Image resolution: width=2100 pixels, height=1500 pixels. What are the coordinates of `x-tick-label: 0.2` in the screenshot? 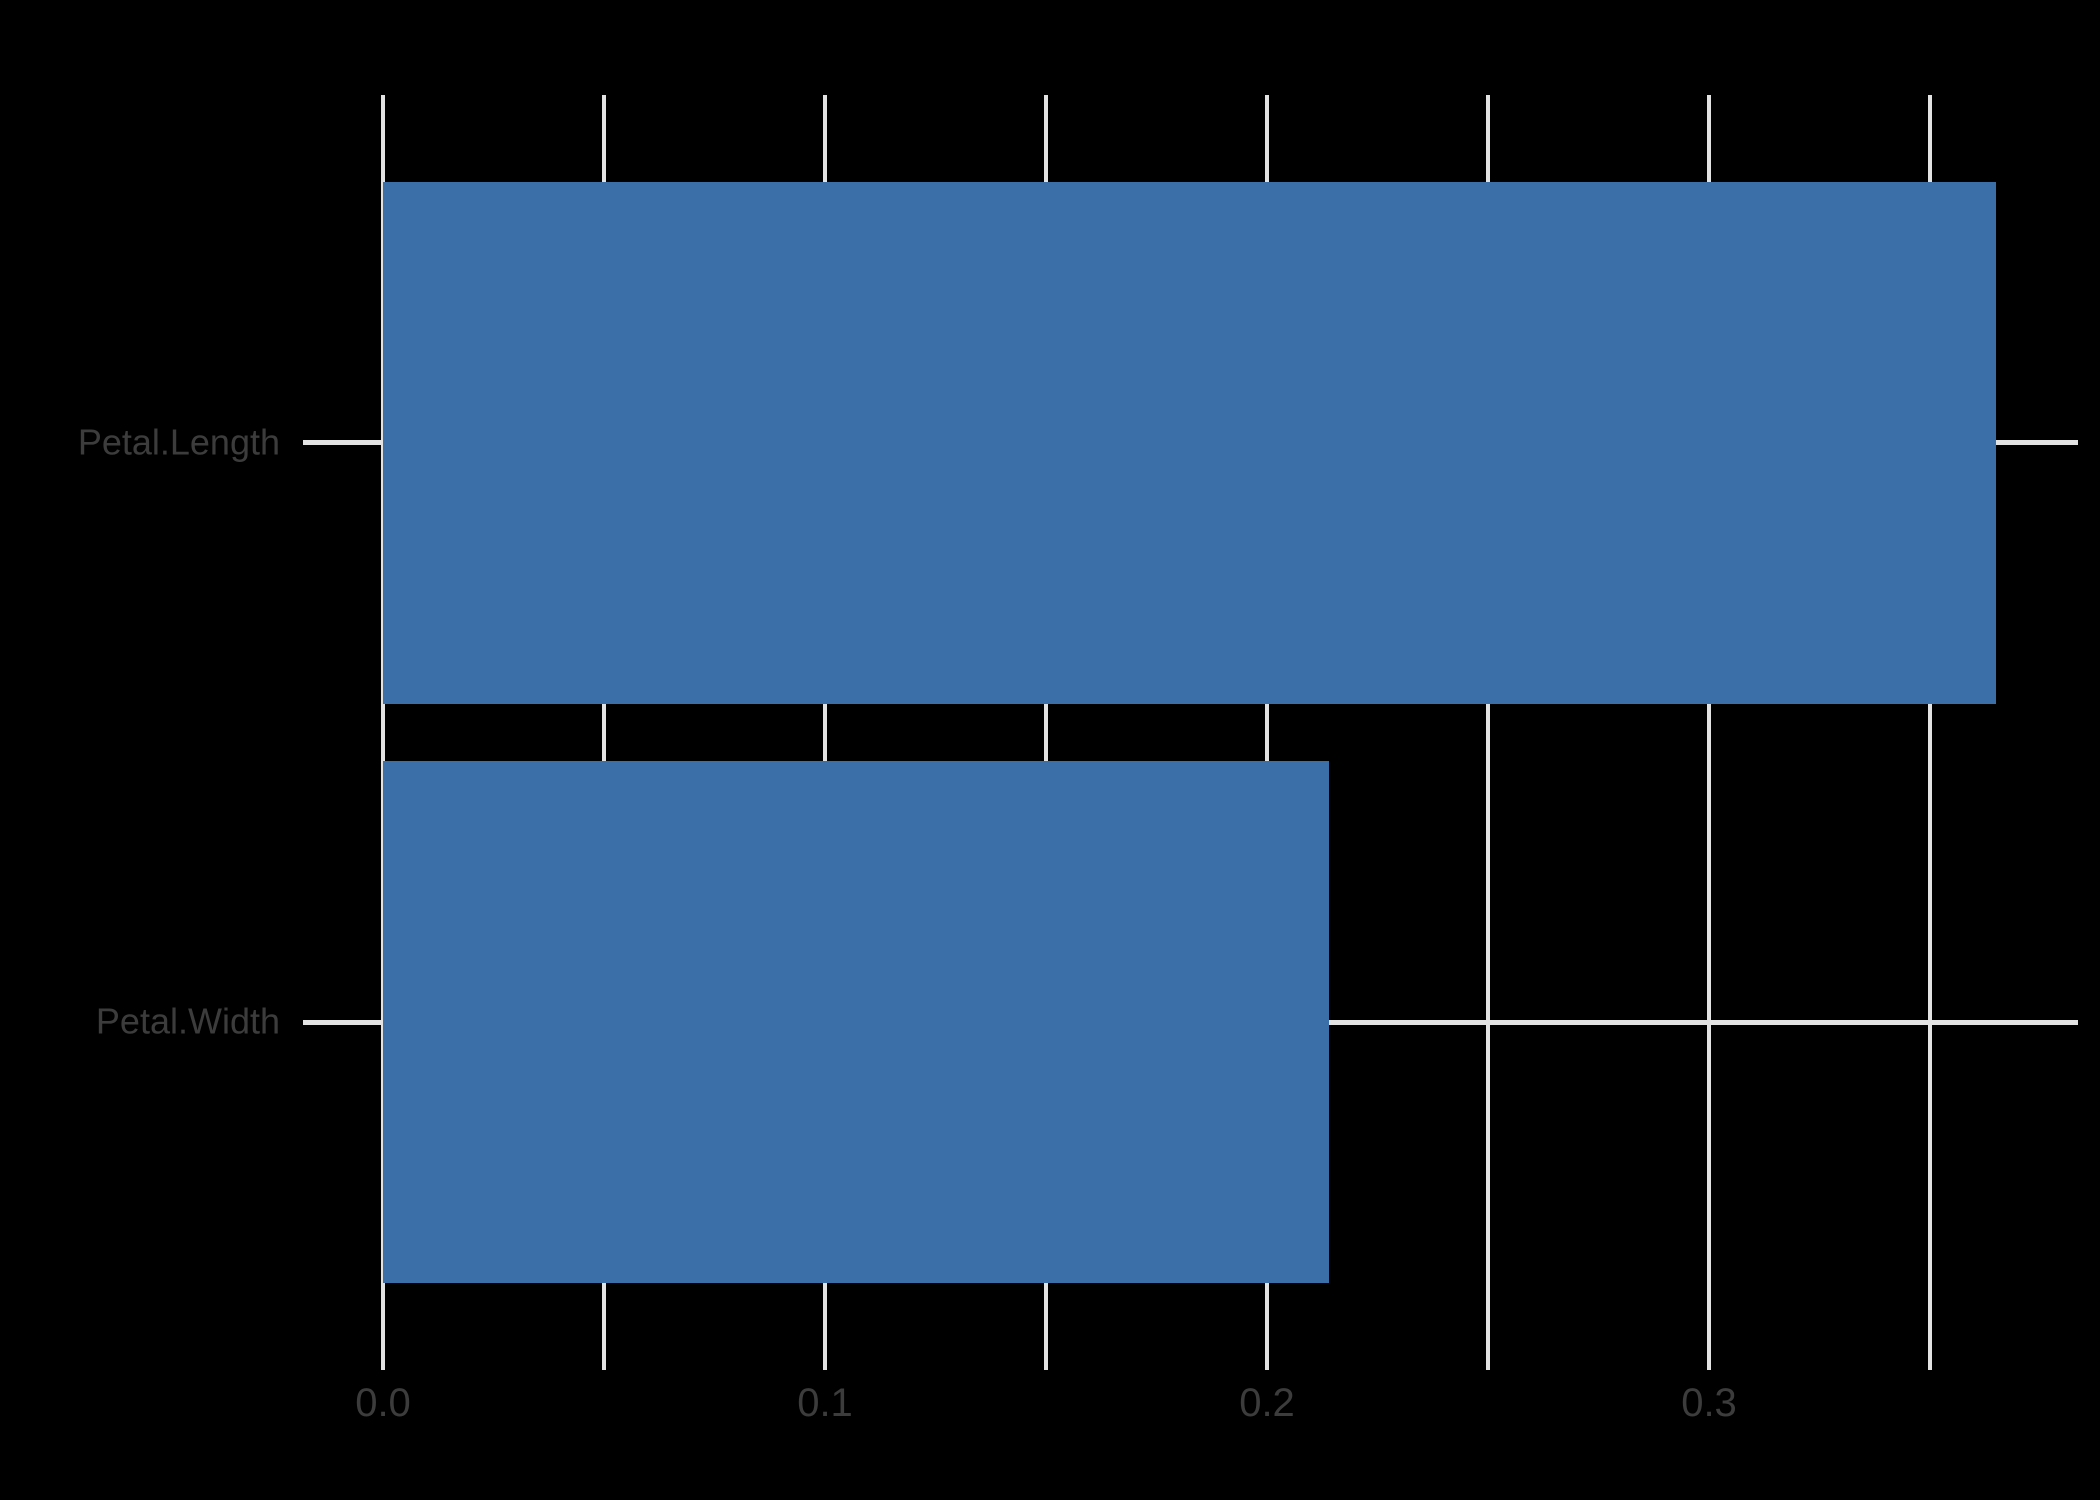 It's located at (1267, 1403).